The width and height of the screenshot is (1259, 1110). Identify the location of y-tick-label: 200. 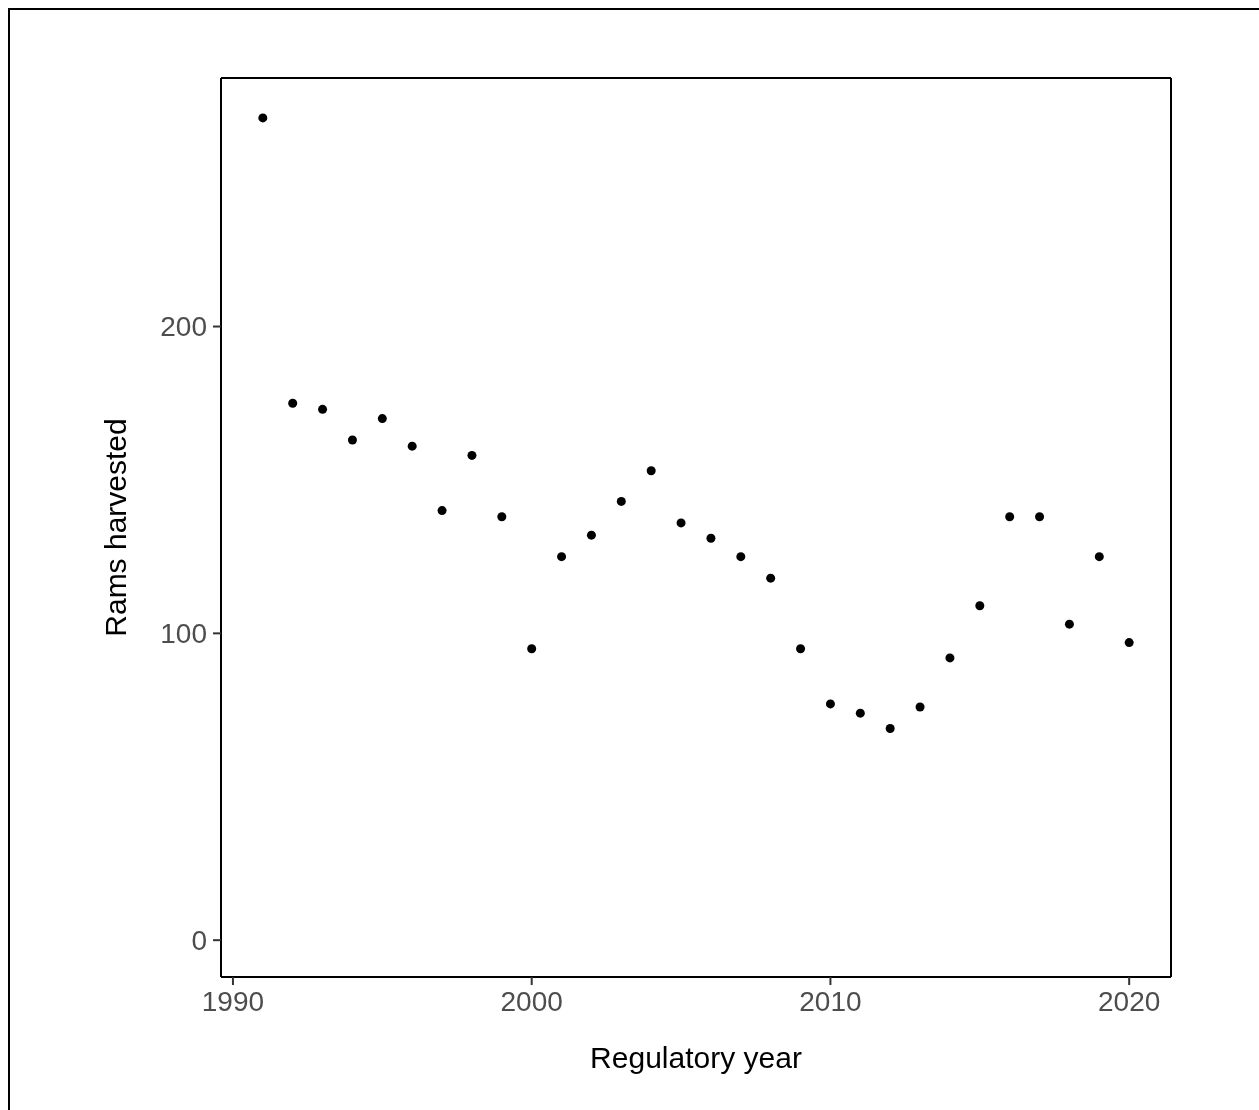
(183, 327).